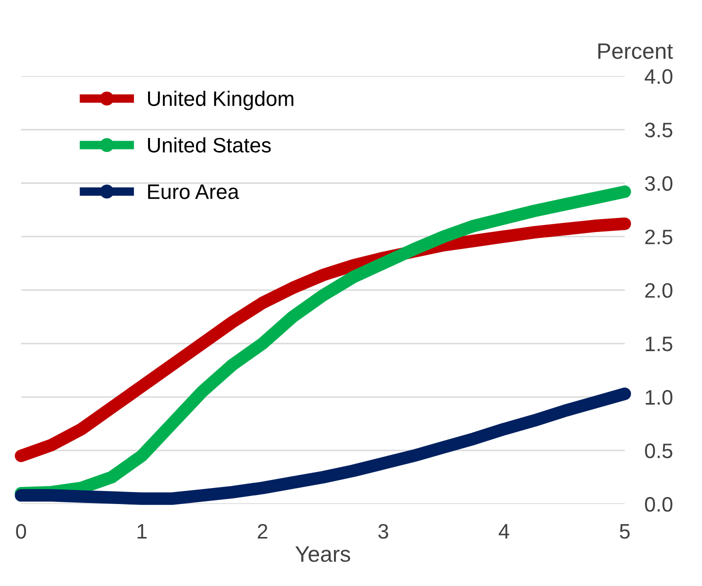 This screenshot has height=586, width=702. What do you see at coordinates (658, 76) in the screenshot?
I see `y-tick-label: 4.0` at bounding box center [658, 76].